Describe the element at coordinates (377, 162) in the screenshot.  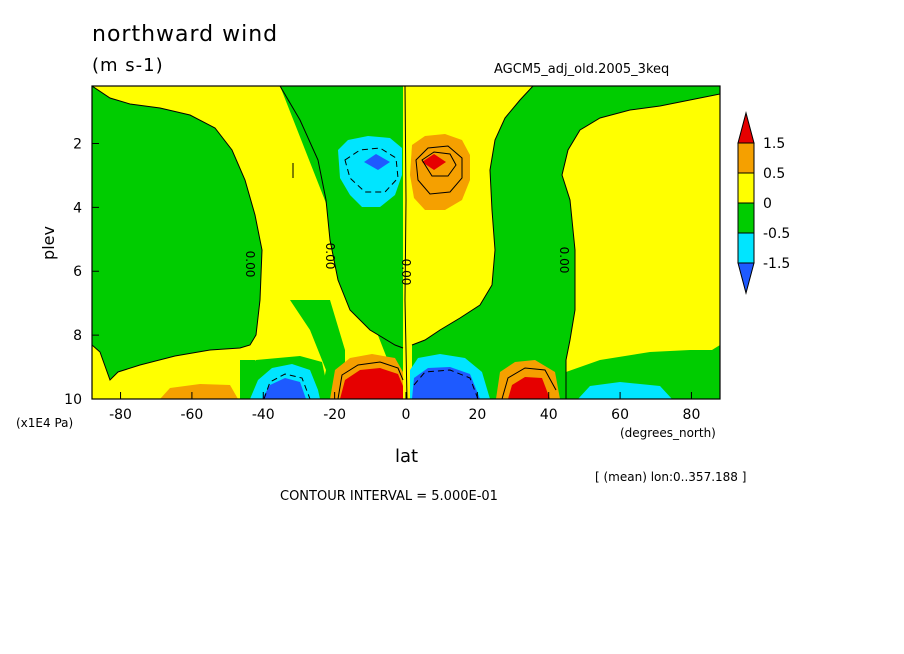
I see `contour-fill-blue-upper-south` at that location.